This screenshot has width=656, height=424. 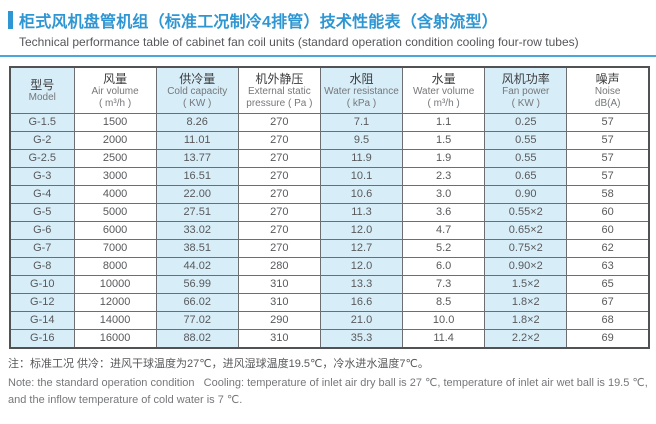 I want to click on model-cell: G-7, so click(x=42, y=248).